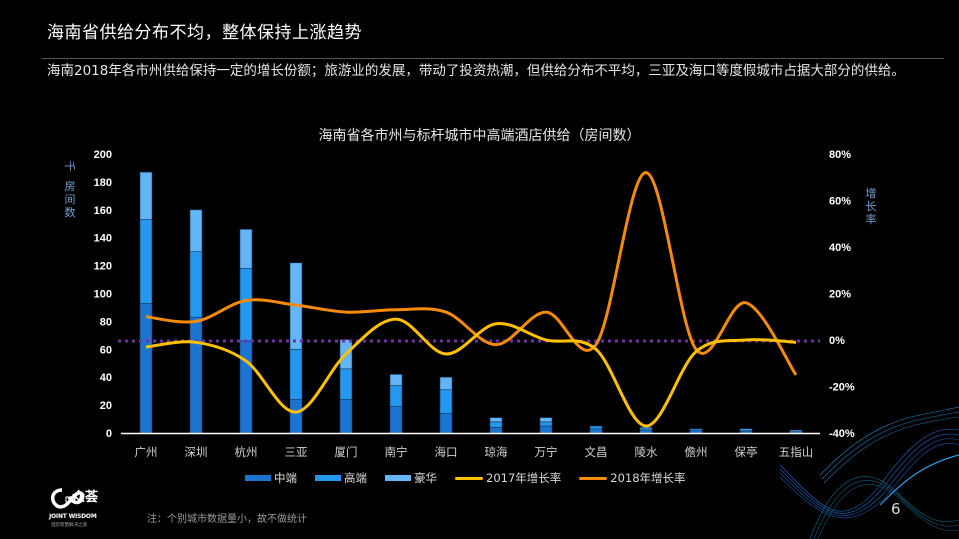 Image resolution: width=959 pixels, height=539 pixels. I want to click on left-tick-label: 0, so click(109, 434).